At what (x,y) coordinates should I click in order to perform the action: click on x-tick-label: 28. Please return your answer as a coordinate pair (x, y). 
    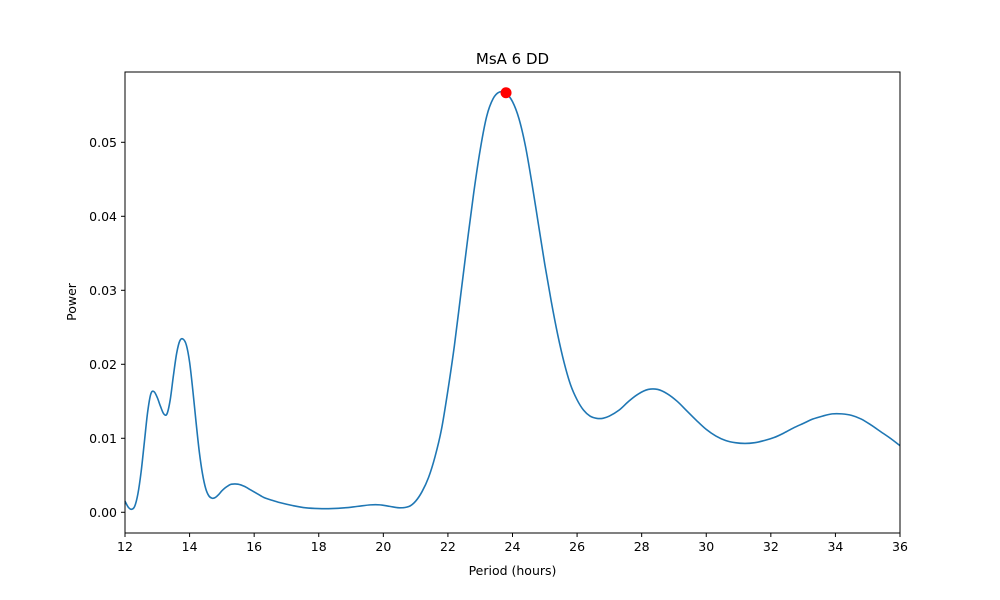
    Looking at the image, I should click on (642, 546).